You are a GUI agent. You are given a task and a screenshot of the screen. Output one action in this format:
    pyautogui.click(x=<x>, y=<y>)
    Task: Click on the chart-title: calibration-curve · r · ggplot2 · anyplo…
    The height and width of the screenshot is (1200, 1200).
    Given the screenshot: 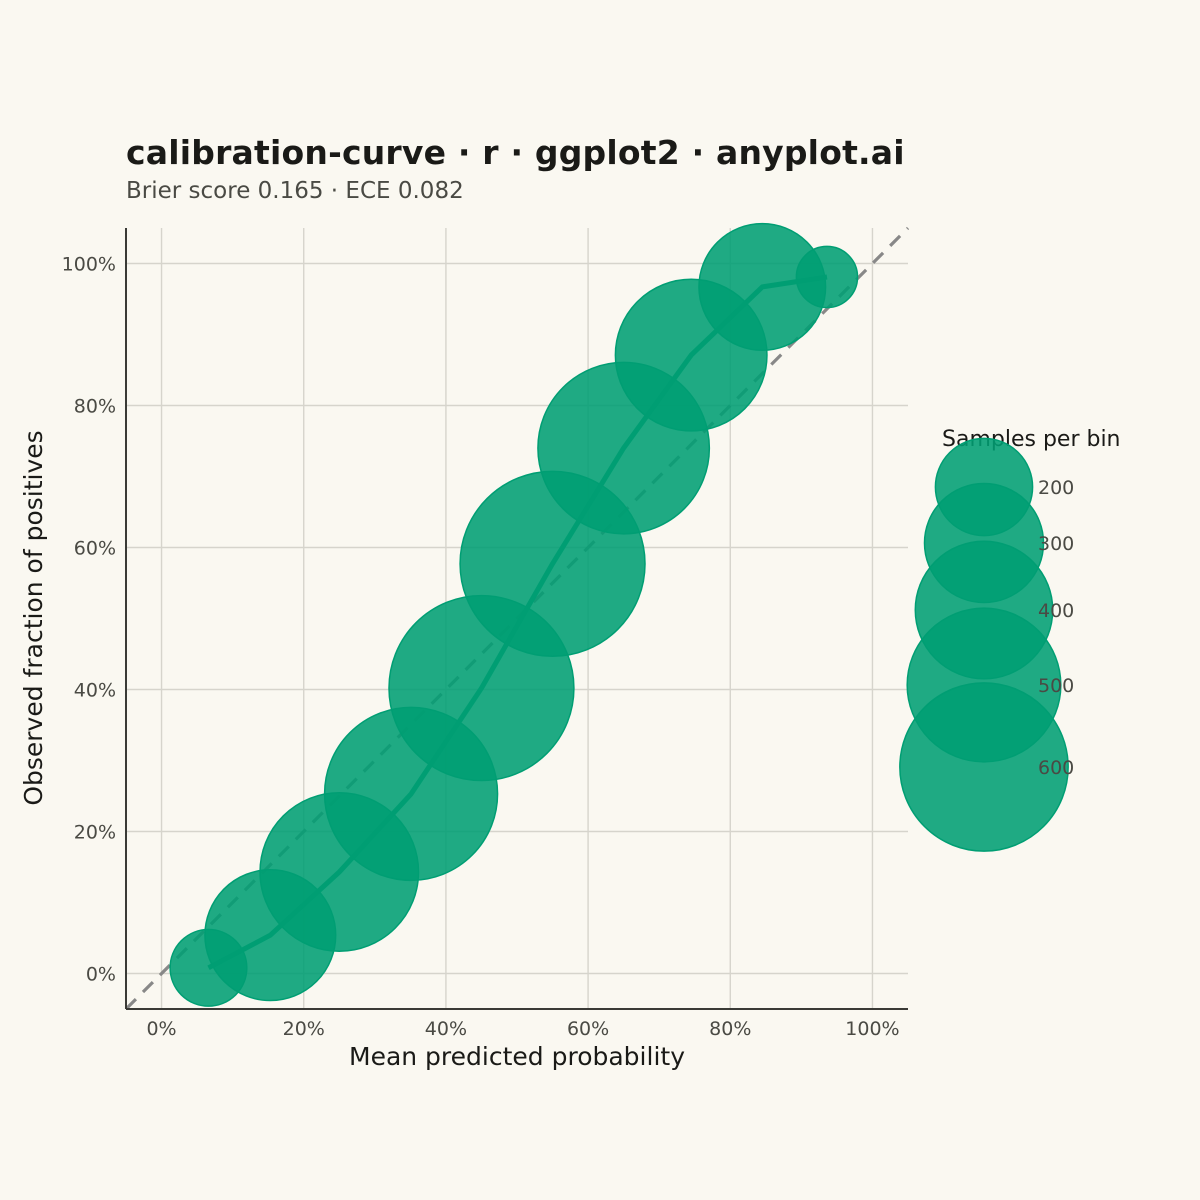 What is the action you would take?
    pyautogui.click(x=515, y=152)
    